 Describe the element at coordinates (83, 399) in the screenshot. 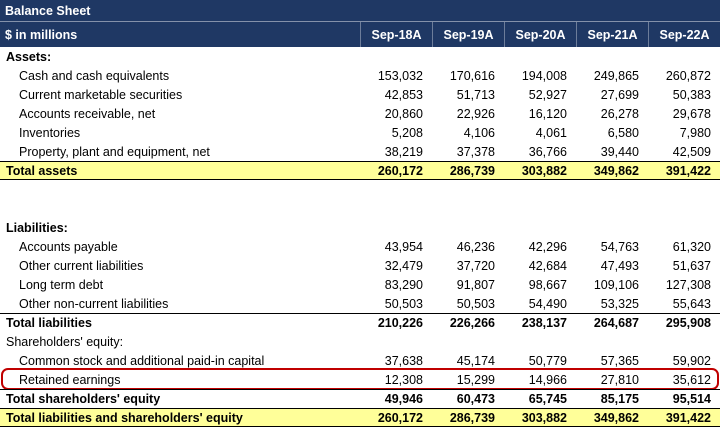

I see `row-label: Total shareholders' equity` at that location.